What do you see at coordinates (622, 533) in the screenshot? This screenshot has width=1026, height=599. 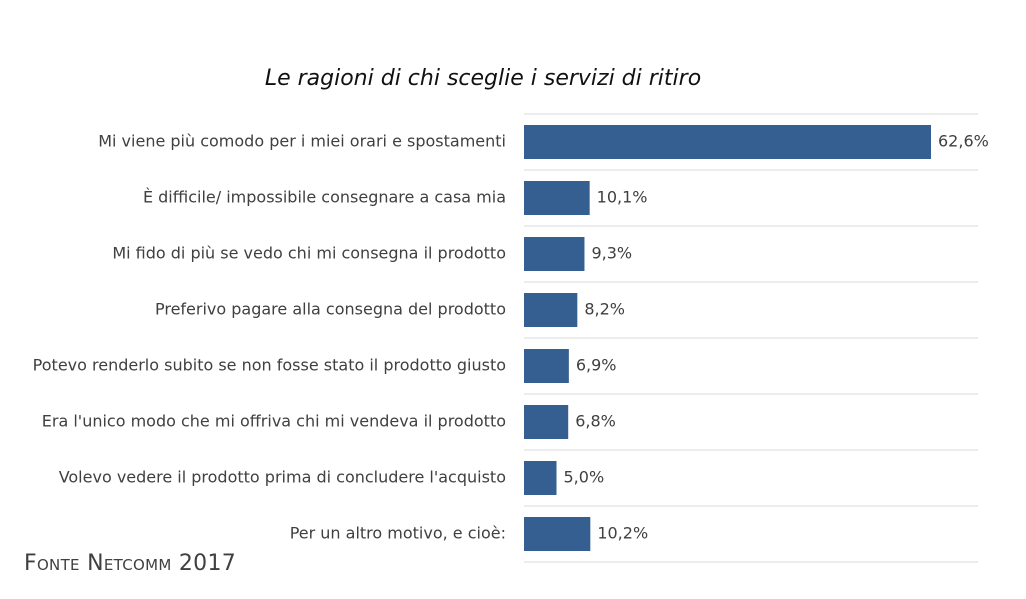 I see `data-label: 10,2%` at bounding box center [622, 533].